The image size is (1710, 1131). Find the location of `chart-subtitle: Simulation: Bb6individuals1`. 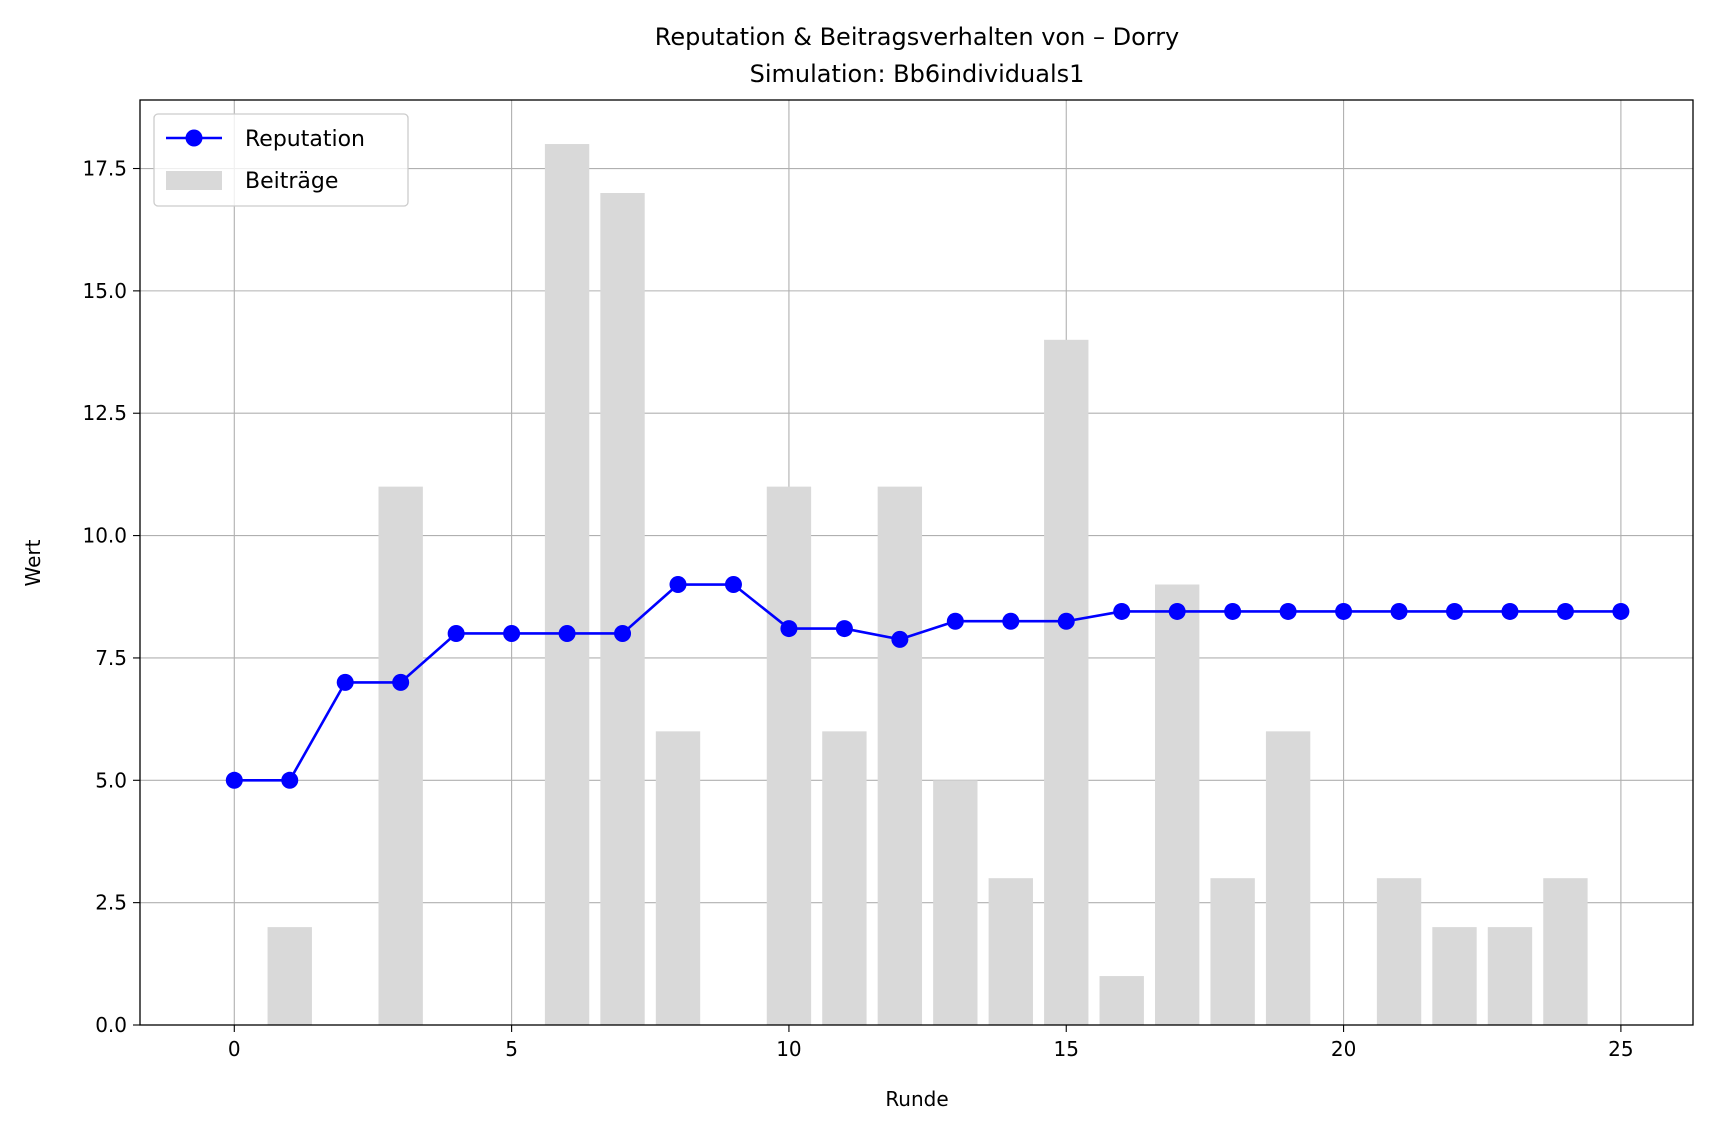

chart-subtitle: Simulation: Bb6individuals1 is located at coordinates (917, 74).